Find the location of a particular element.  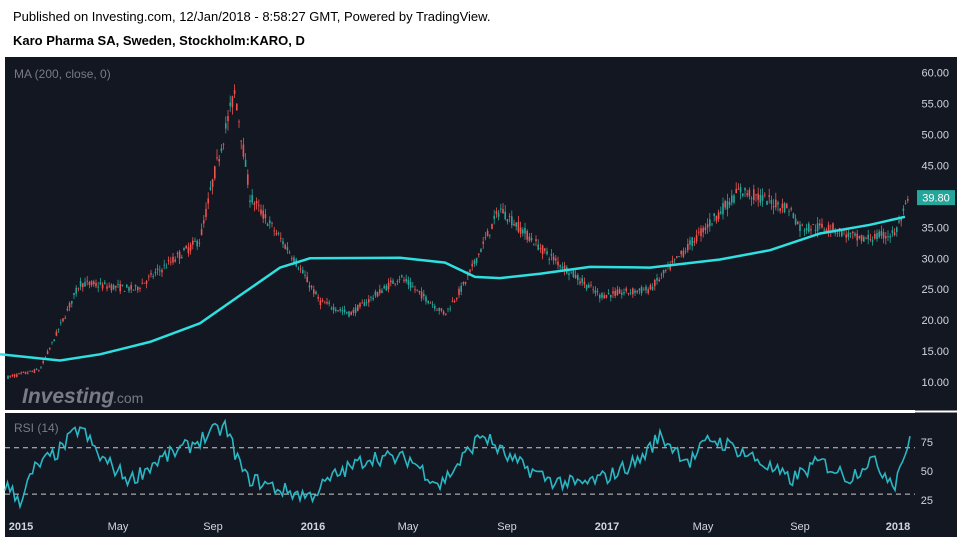

price-tick-label: 60.00 is located at coordinates (935, 73).